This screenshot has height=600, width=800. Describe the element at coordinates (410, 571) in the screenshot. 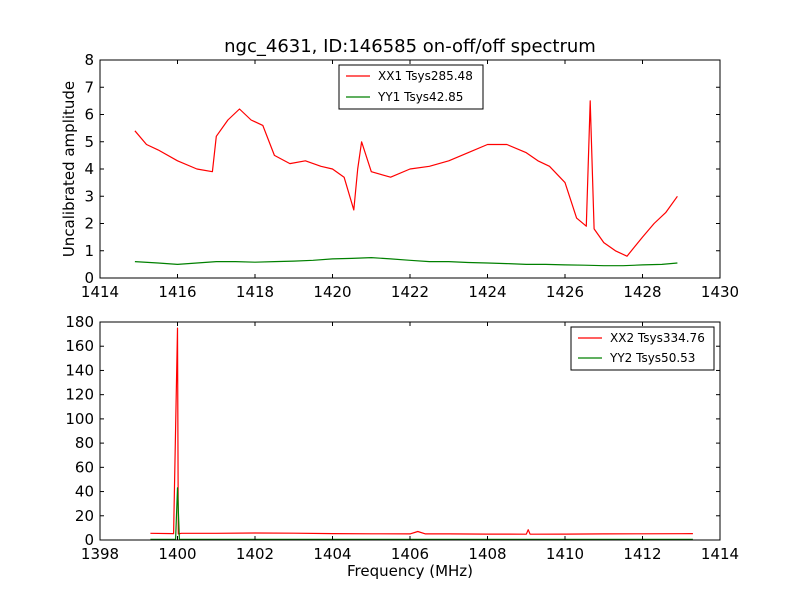

I see `x-axis-label: Frequency (MHz)` at that location.